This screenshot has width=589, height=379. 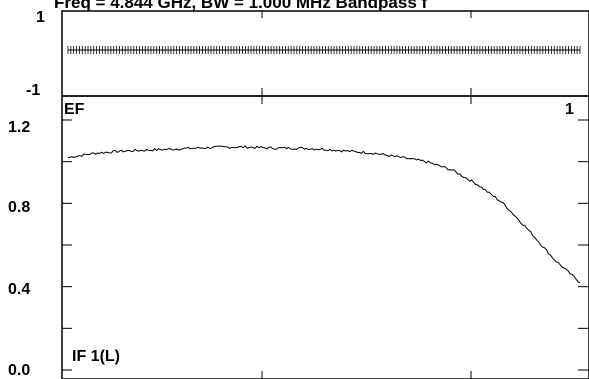 I want to click on ytick-label-0-0: 0.0, so click(x=19, y=370).